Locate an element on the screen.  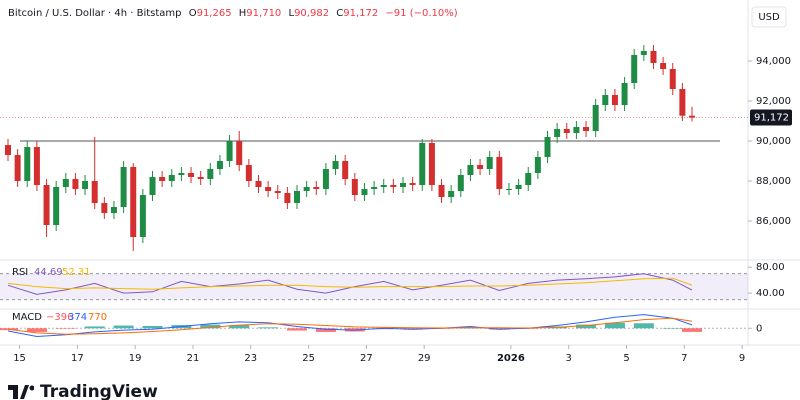
x-tick-label: 5 is located at coordinates (626, 358).